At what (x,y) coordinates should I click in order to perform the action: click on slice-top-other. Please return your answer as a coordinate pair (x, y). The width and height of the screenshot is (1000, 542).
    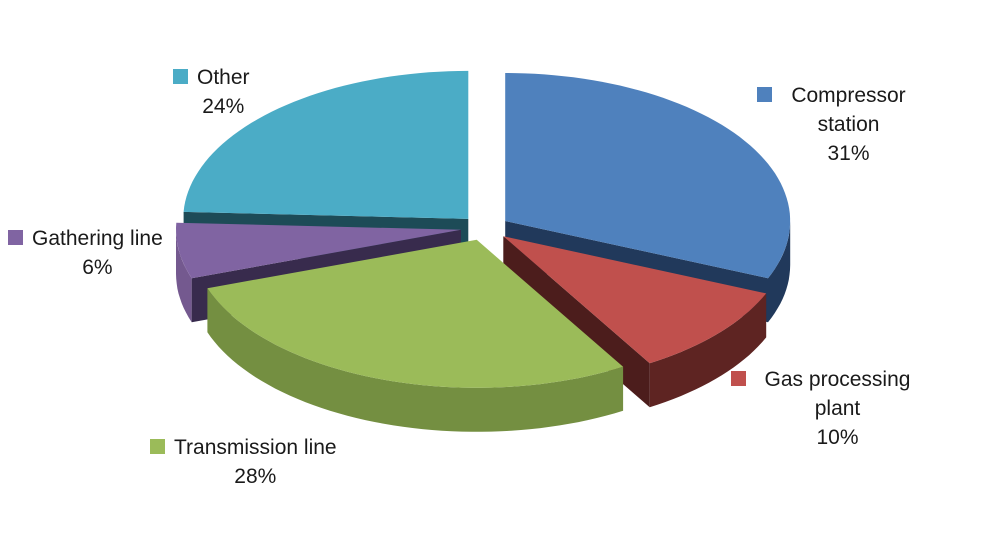
    Looking at the image, I should click on (326, 144).